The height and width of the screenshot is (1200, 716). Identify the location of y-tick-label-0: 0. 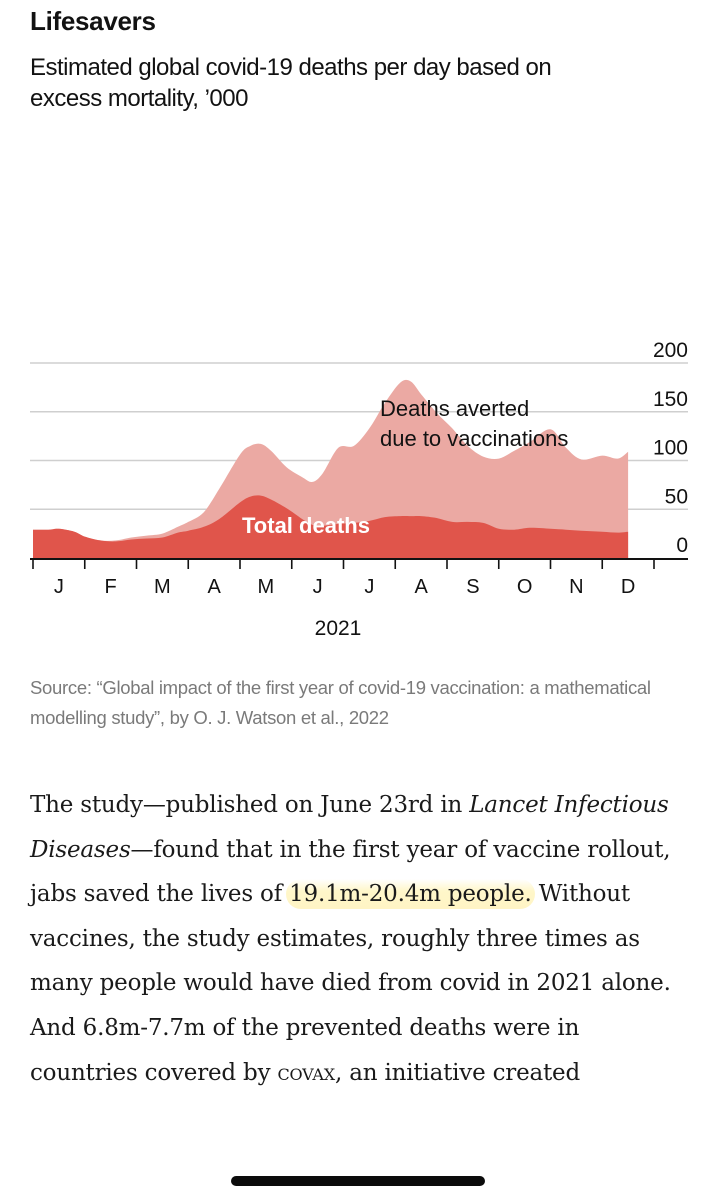
(682, 545).